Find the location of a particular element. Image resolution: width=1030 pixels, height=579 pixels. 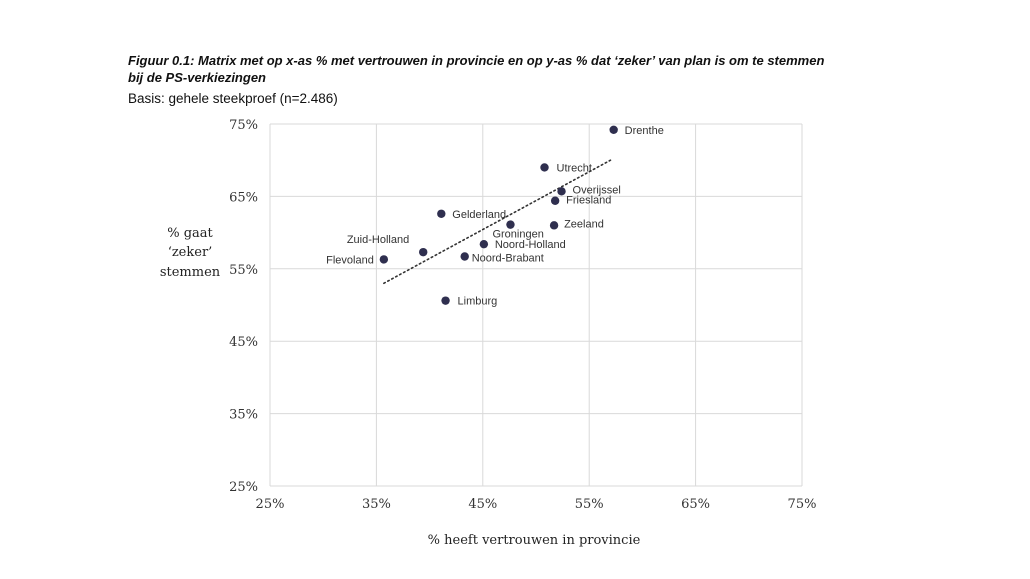

x-tick-label: 25% is located at coordinates (270, 504).